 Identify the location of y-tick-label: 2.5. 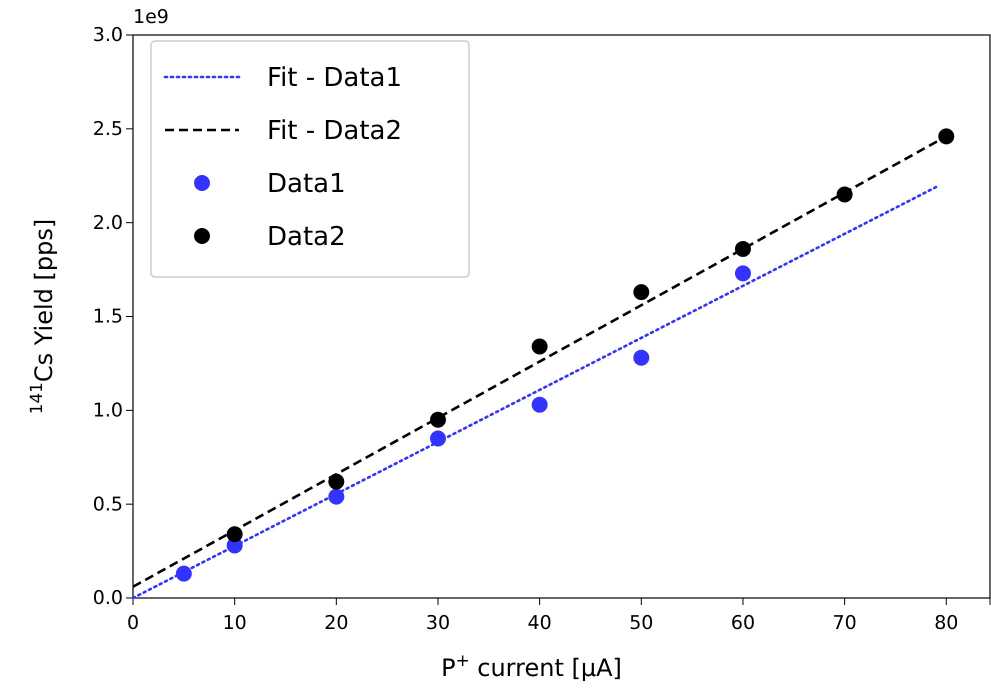
(107, 129).